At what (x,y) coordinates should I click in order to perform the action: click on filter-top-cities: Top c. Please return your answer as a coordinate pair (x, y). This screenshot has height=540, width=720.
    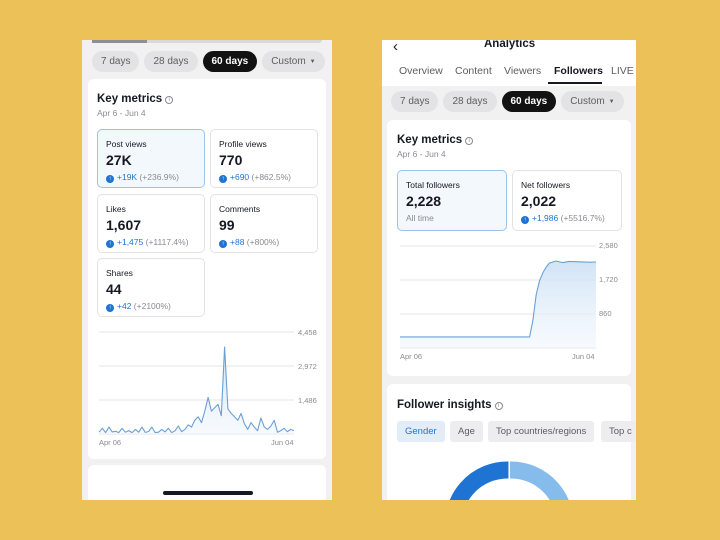
    Looking at the image, I should click on (618, 431).